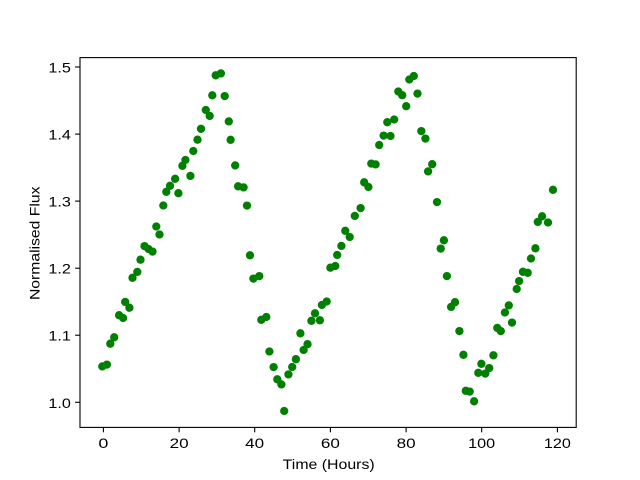 This screenshot has width=640, height=480. Describe the element at coordinates (330, 443) in the screenshot. I see `svg-text: 60` at that location.